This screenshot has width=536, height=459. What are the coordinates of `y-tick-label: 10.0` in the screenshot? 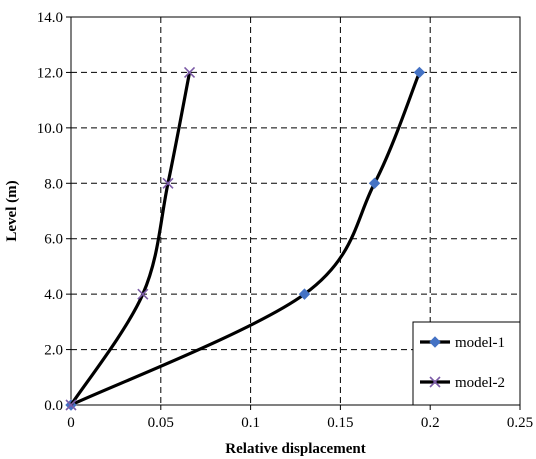 It's located at (50, 129).